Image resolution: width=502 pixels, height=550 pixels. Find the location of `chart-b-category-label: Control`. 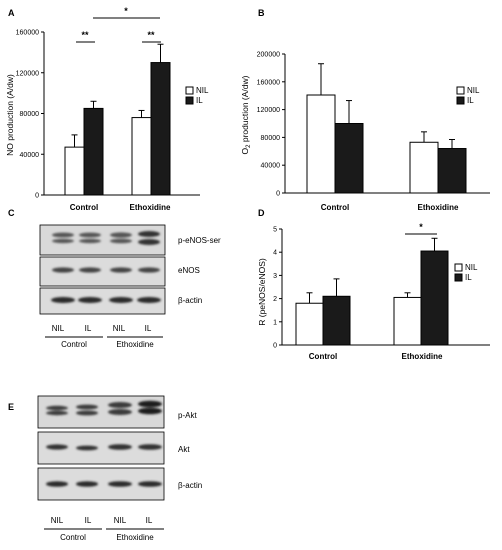

chart-b-category-label: Control is located at coordinates (335, 207).